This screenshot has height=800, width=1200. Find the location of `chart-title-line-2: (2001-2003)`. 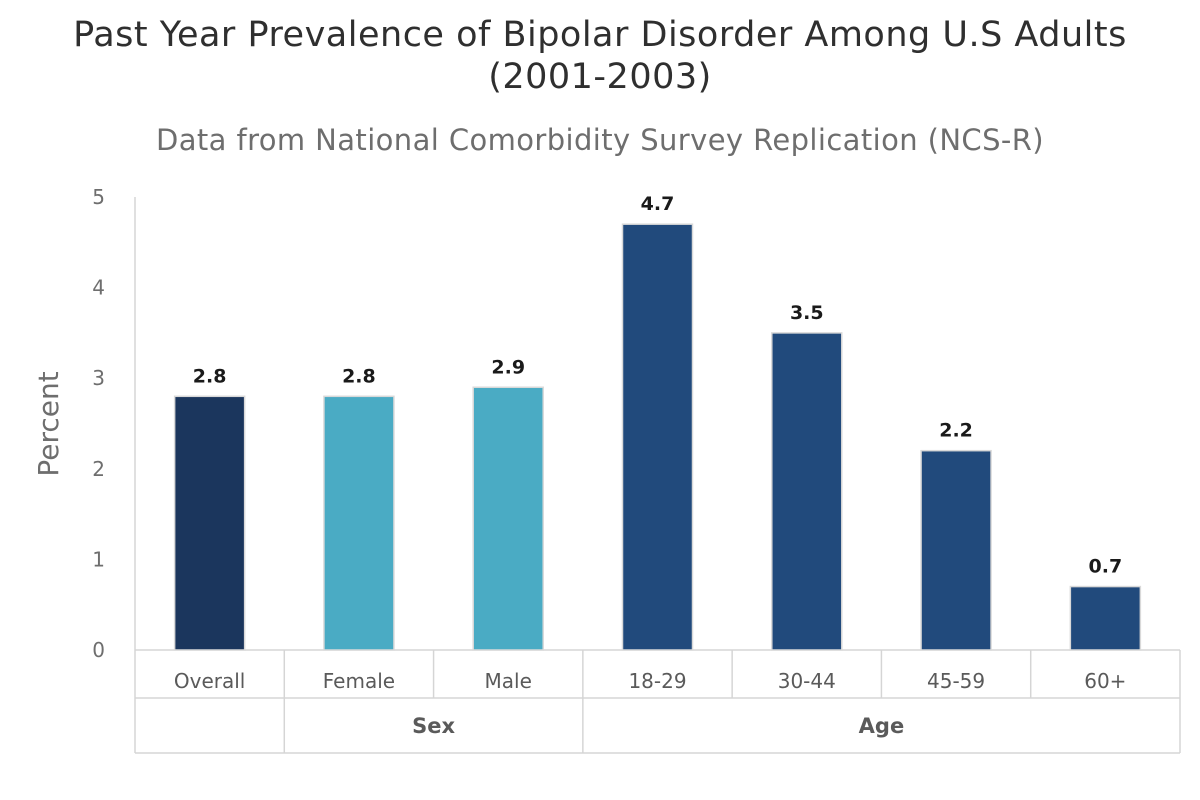

chart-title-line-2: (2001-2003) is located at coordinates (600, 77).